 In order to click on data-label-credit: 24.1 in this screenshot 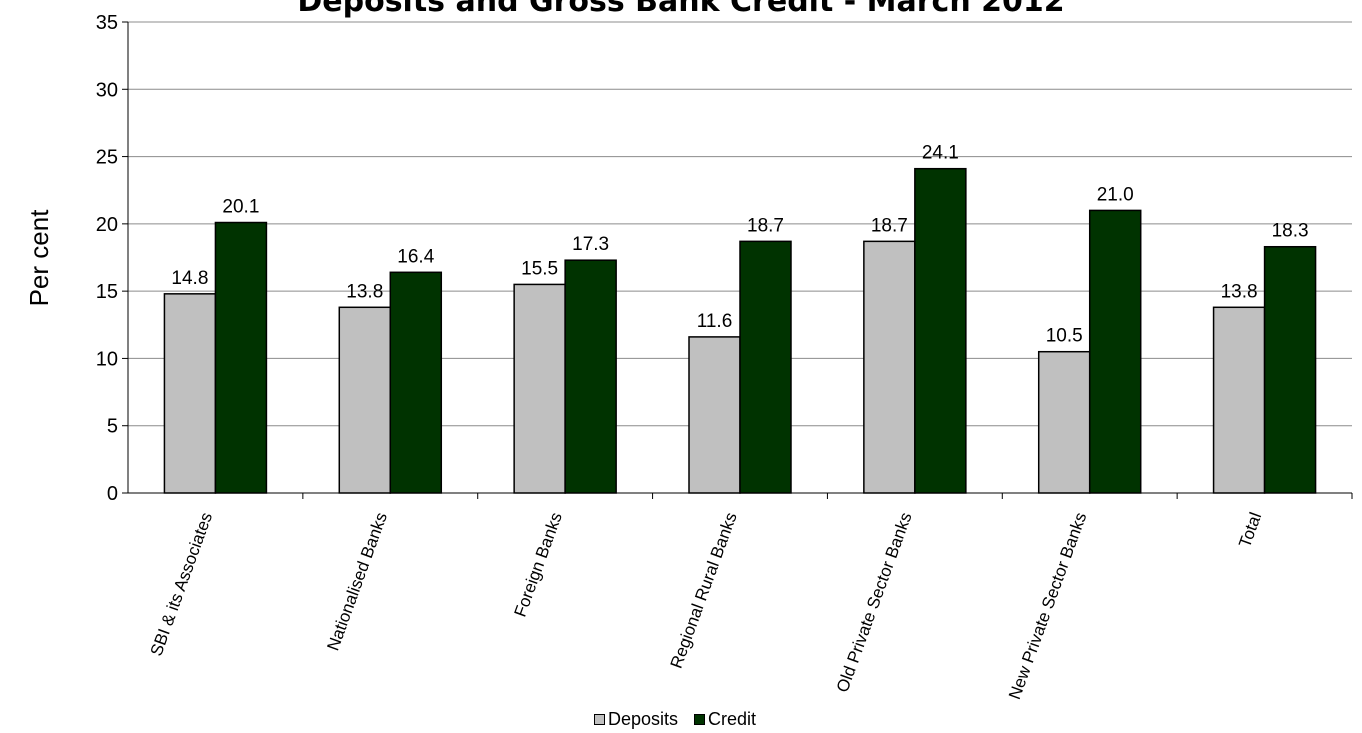, I will do `click(940, 153)`.